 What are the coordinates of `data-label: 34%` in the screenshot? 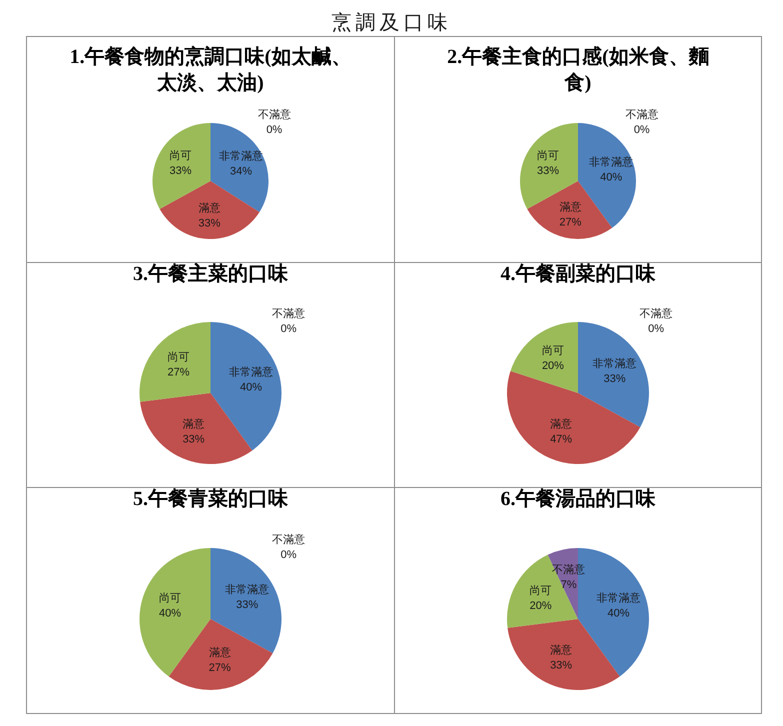 It's located at (241, 172).